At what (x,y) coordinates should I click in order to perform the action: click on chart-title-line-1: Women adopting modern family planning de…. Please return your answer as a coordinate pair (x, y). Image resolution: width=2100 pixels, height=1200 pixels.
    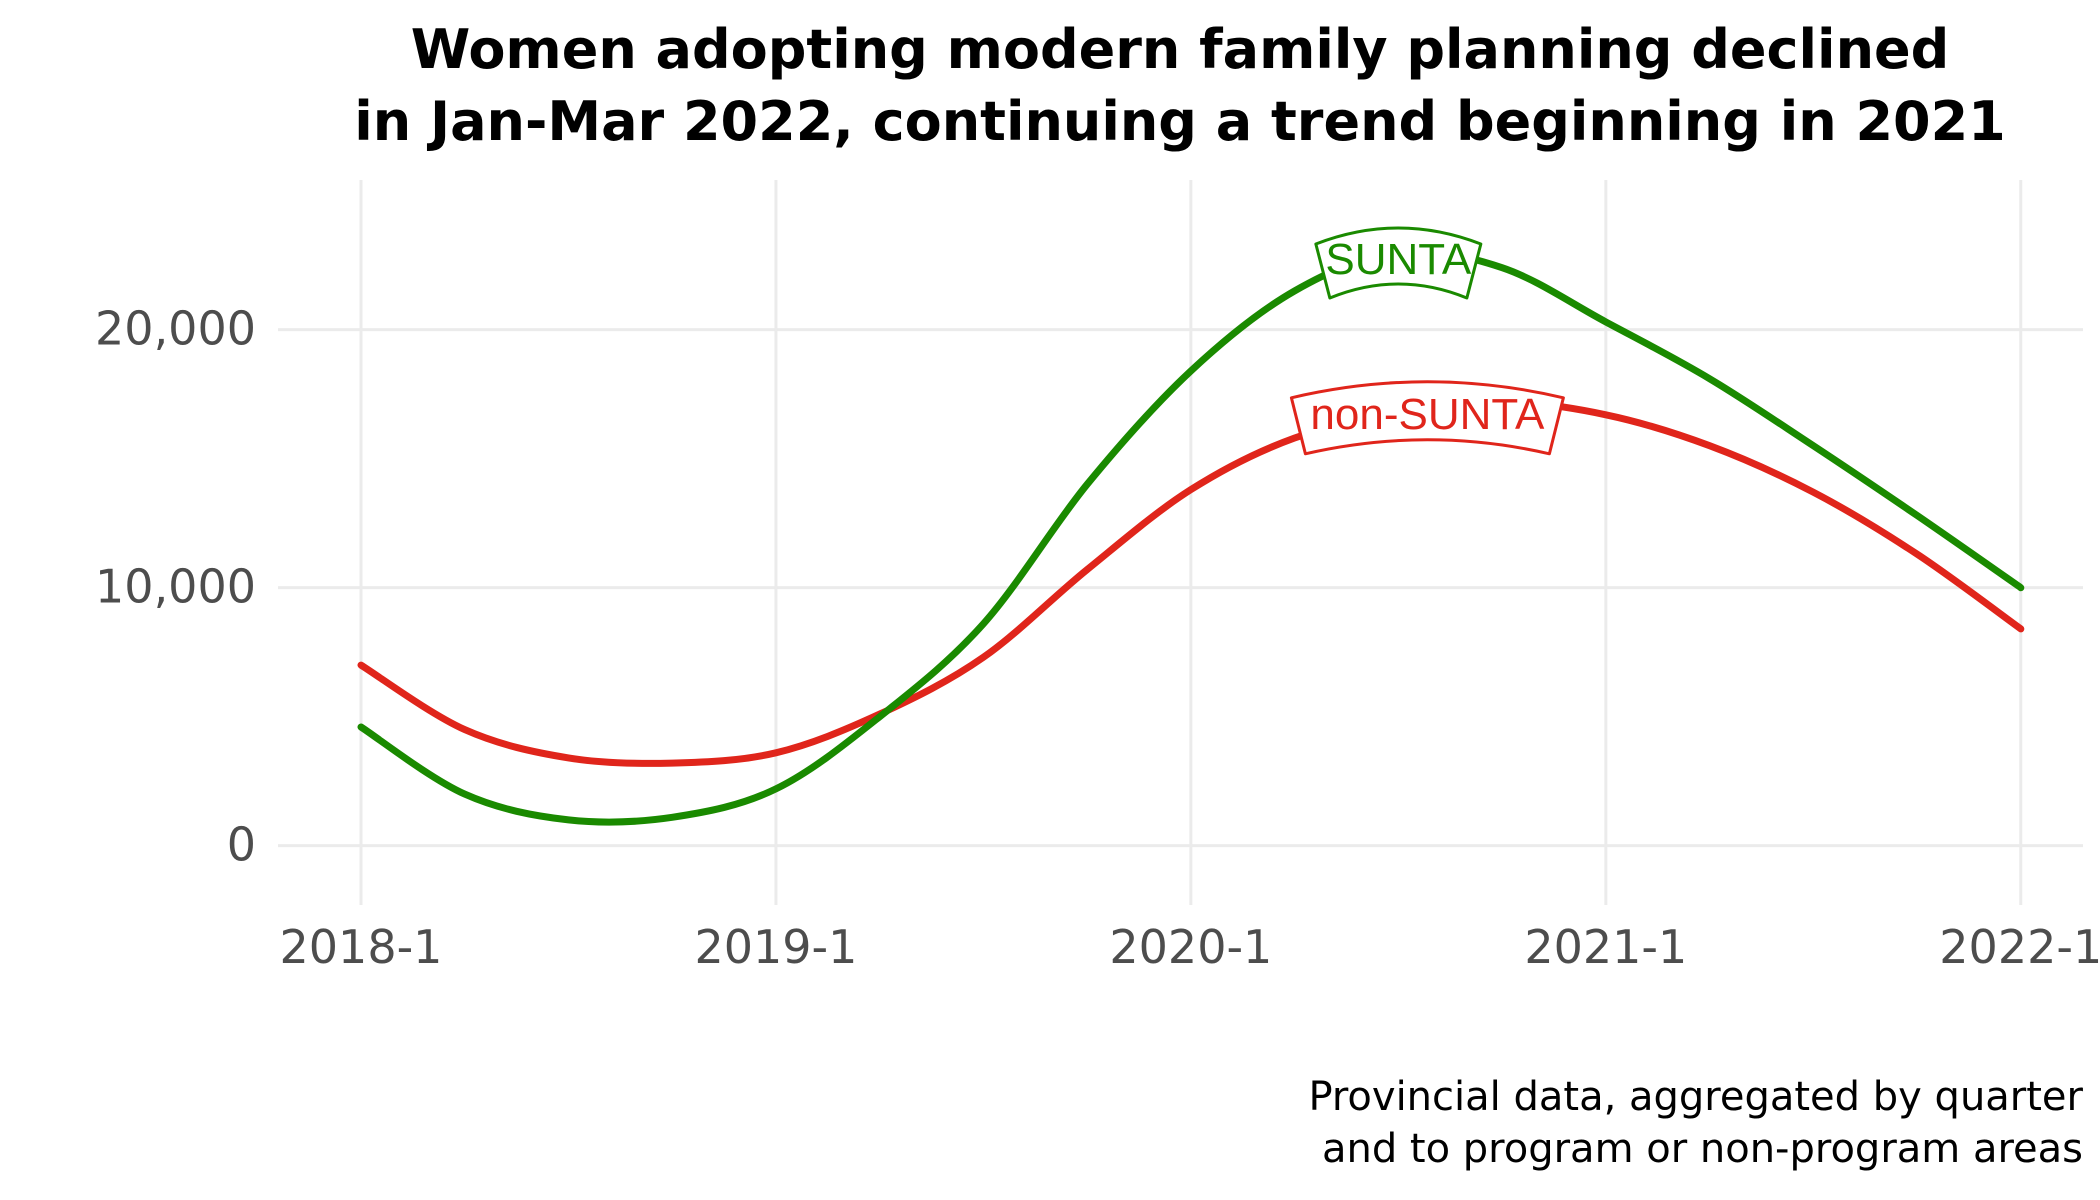
    Looking at the image, I should click on (1180, 49).